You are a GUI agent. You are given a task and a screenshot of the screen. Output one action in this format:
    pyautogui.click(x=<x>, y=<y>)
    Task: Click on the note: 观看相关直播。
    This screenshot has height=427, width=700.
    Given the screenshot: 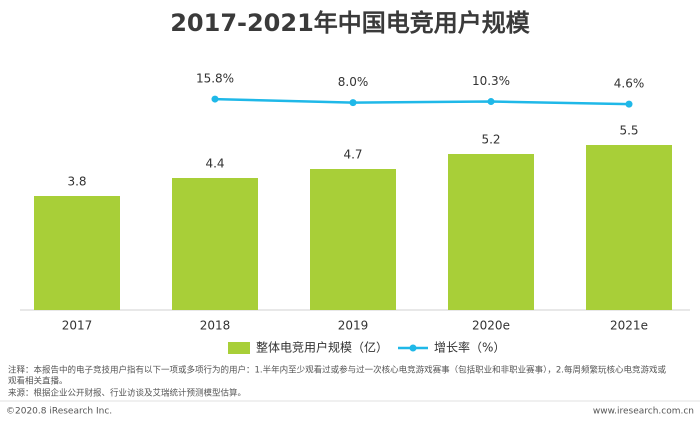 What is the action you would take?
    pyautogui.click(x=38, y=381)
    